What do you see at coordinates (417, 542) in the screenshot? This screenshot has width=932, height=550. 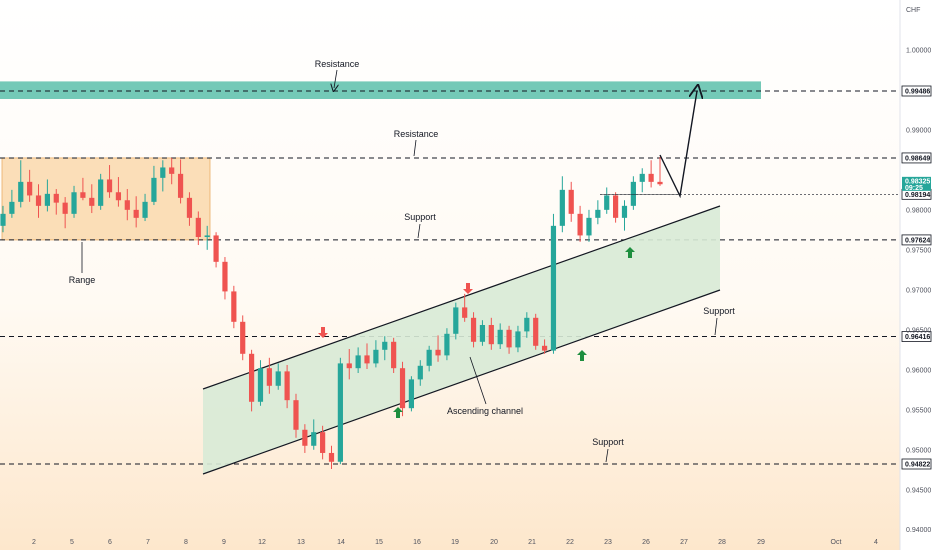 I see `x-tick-label: 16` at bounding box center [417, 542].